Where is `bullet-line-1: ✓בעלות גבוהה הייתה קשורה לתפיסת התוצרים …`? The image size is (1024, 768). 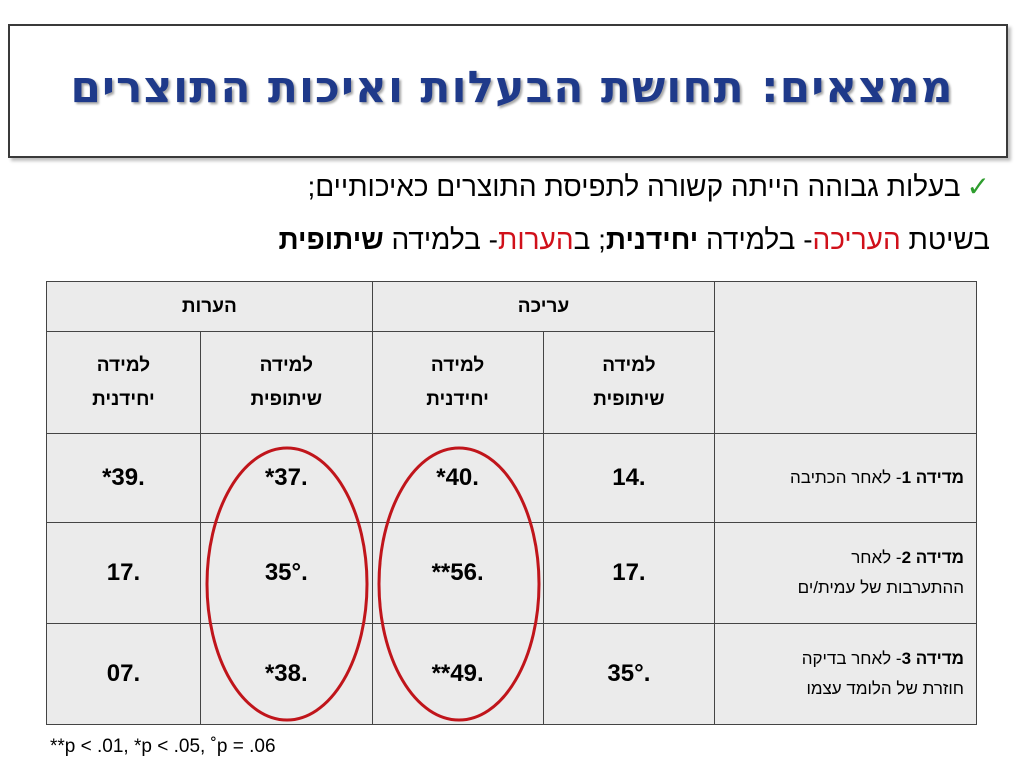 bullet-line-1: ✓בעלות גבוהה הייתה קשורה לתפיסת התוצרים … is located at coordinates (648, 186).